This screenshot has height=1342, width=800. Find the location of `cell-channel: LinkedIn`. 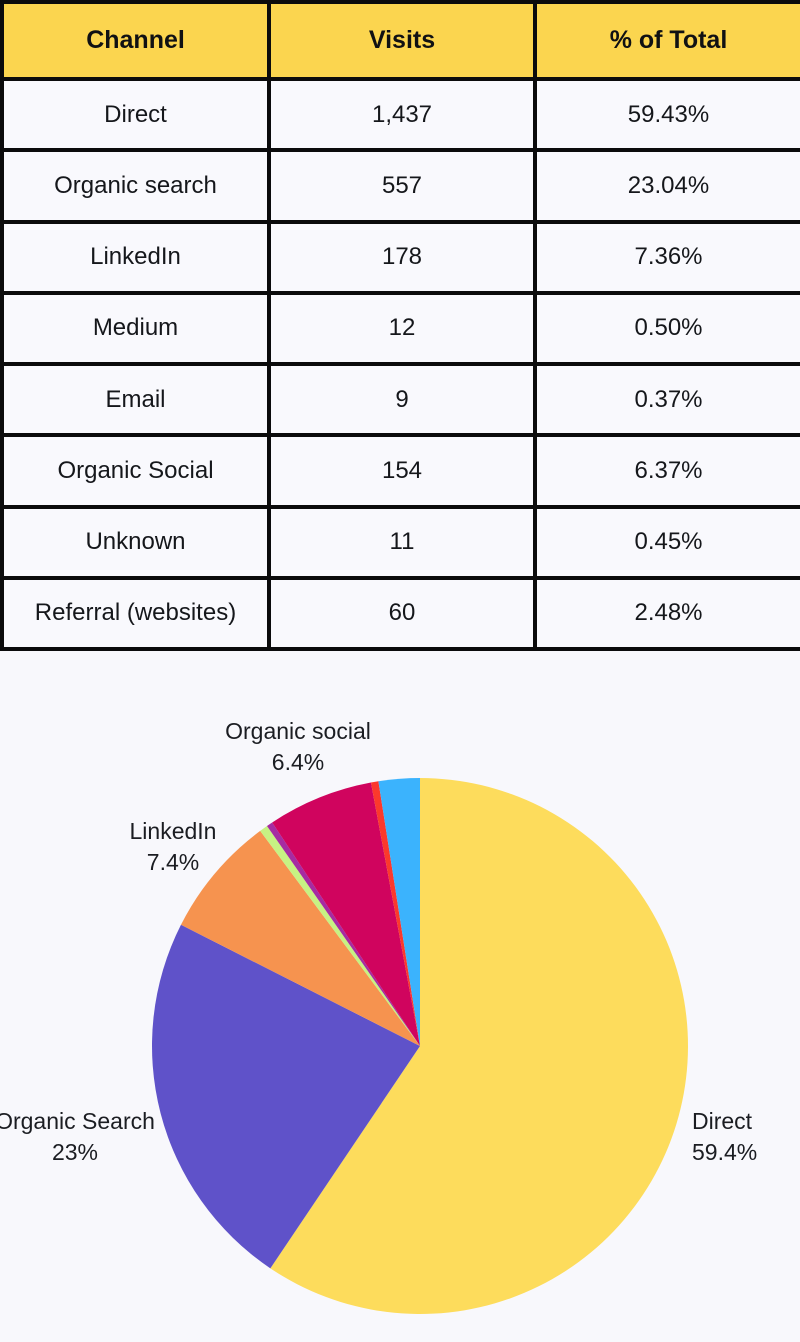

cell-channel: LinkedIn is located at coordinates (135, 257).